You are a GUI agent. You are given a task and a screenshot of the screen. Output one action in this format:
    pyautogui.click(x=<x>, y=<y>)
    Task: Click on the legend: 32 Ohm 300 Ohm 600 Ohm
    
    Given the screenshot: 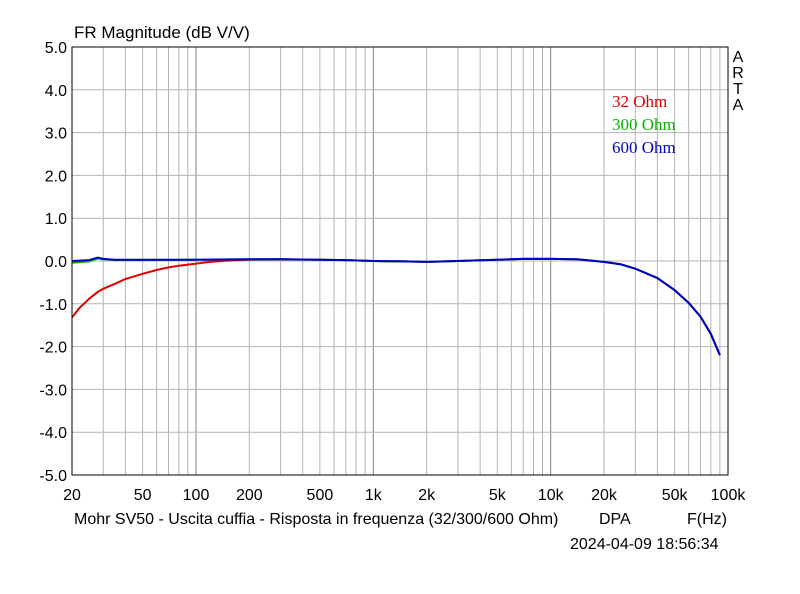 What is the action you would take?
    pyautogui.click(x=644, y=124)
    